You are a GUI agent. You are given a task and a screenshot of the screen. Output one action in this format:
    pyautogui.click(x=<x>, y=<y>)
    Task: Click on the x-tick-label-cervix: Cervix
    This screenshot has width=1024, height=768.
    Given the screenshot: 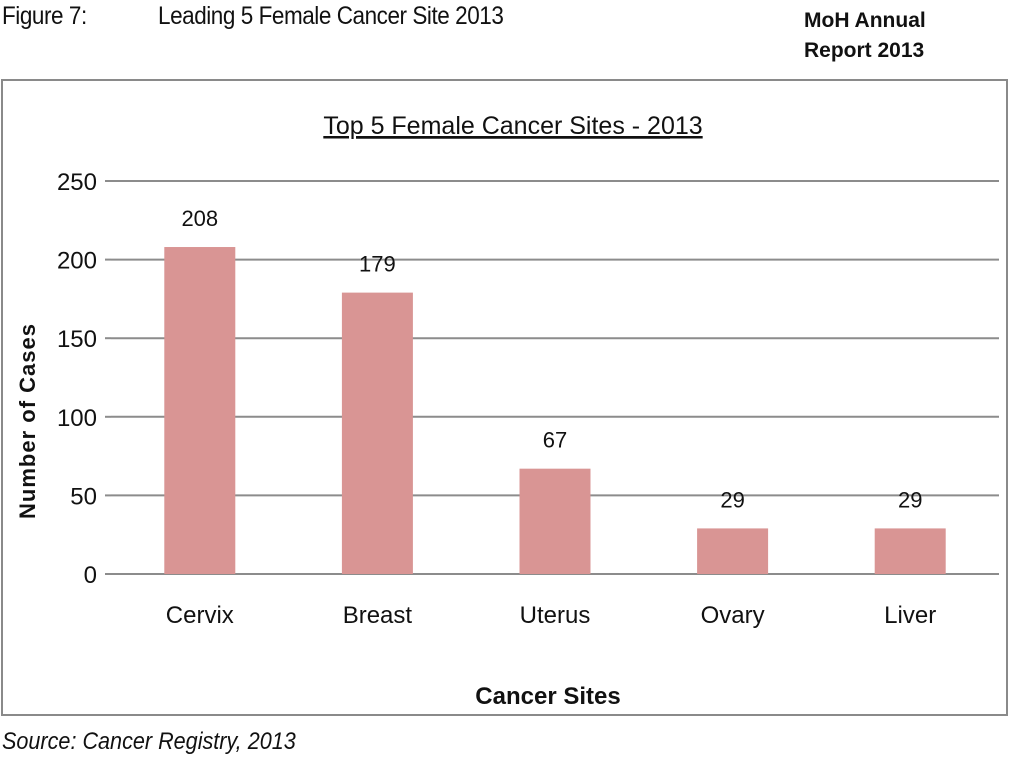 What is the action you would take?
    pyautogui.click(x=200, y=615)
    